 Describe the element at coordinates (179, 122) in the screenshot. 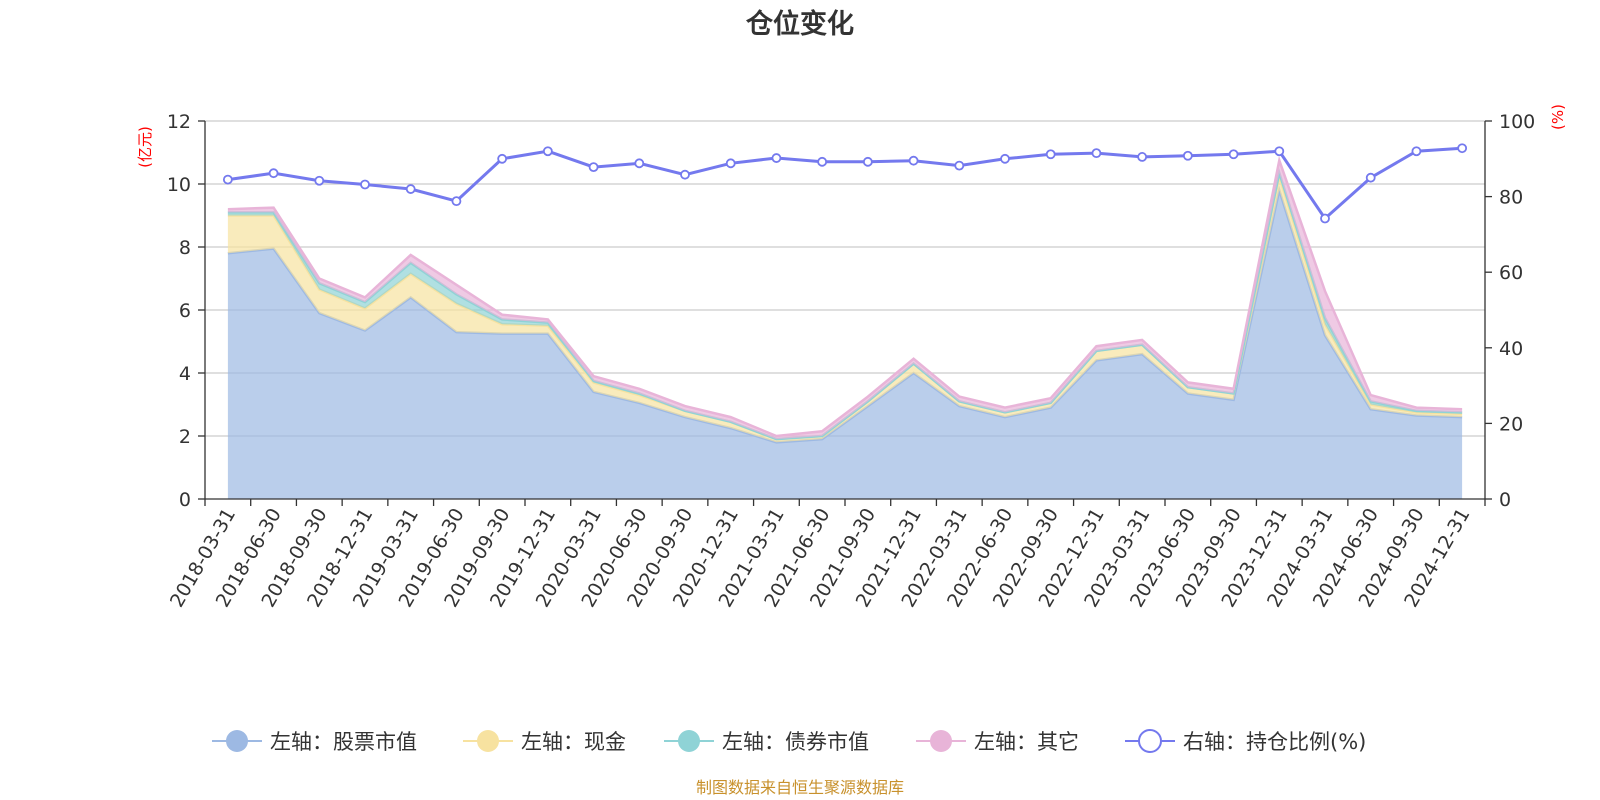

I see `left-tick-label: 12` at that location.